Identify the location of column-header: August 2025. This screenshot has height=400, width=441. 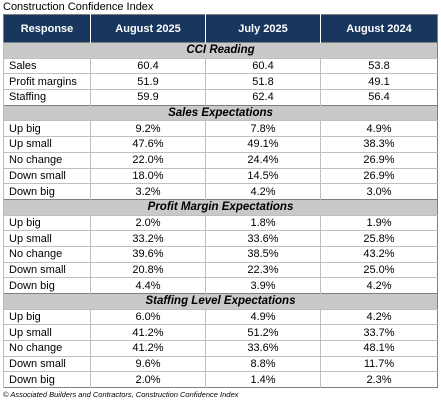
(148, 28).